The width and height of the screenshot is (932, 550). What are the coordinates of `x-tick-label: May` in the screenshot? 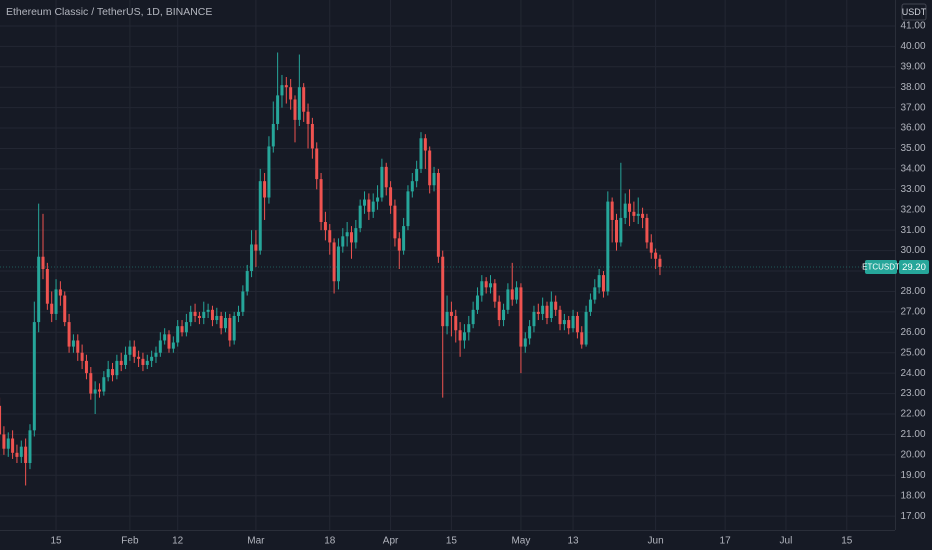 It's located at (520, 541).